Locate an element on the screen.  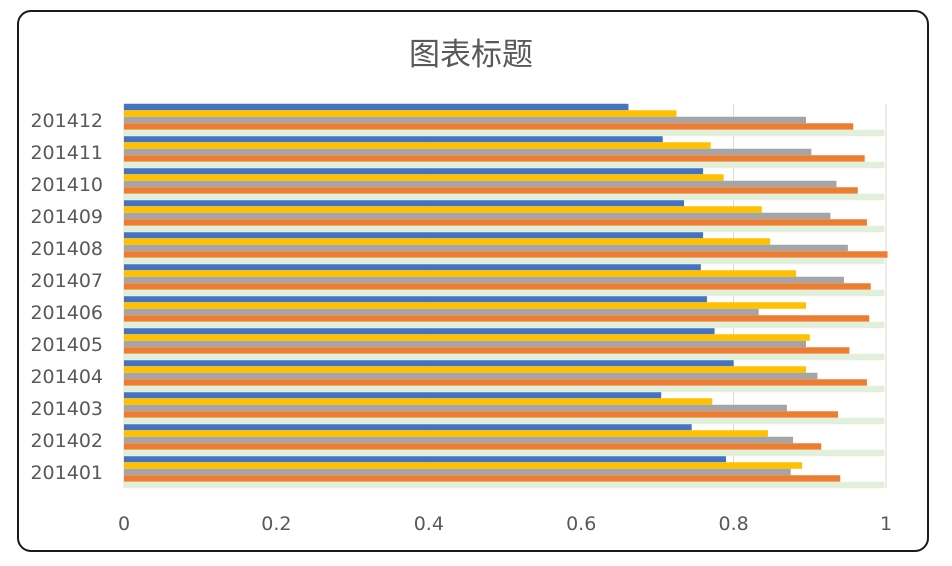
bar-201411-s1 is located at coordinates (393, 139).